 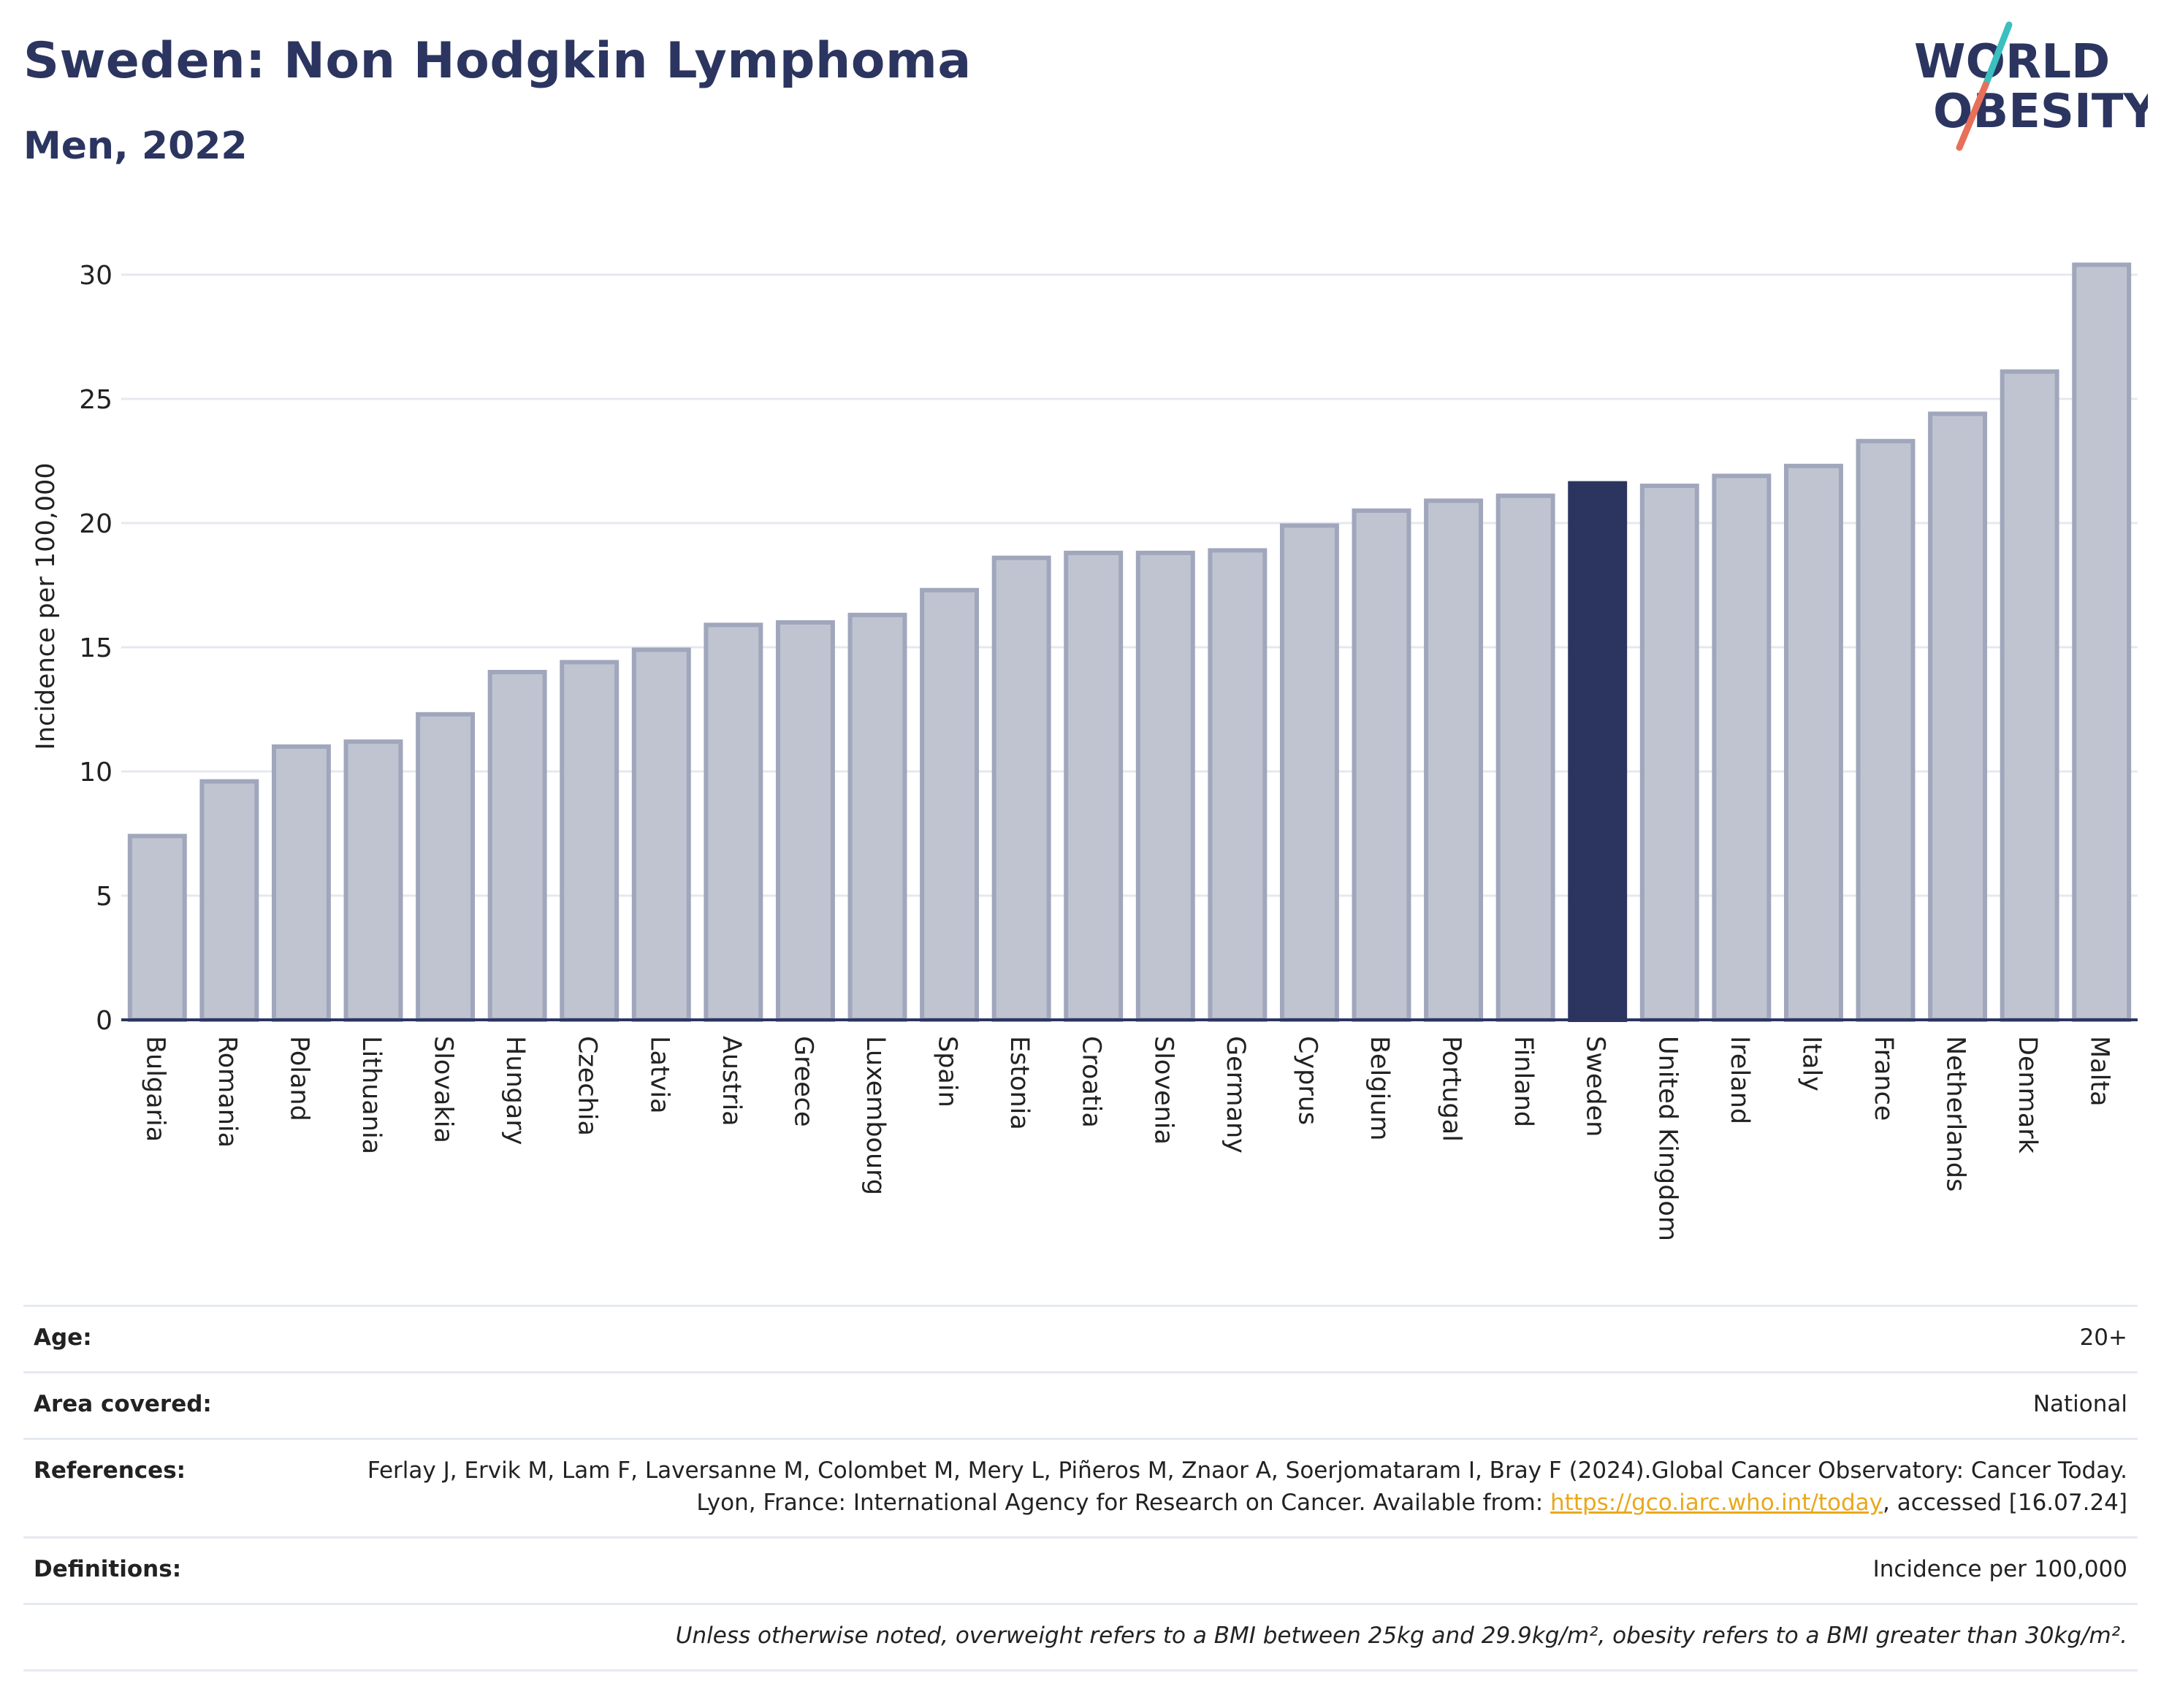 I want to click on bar-estonia, so click(x=1021, y=788).